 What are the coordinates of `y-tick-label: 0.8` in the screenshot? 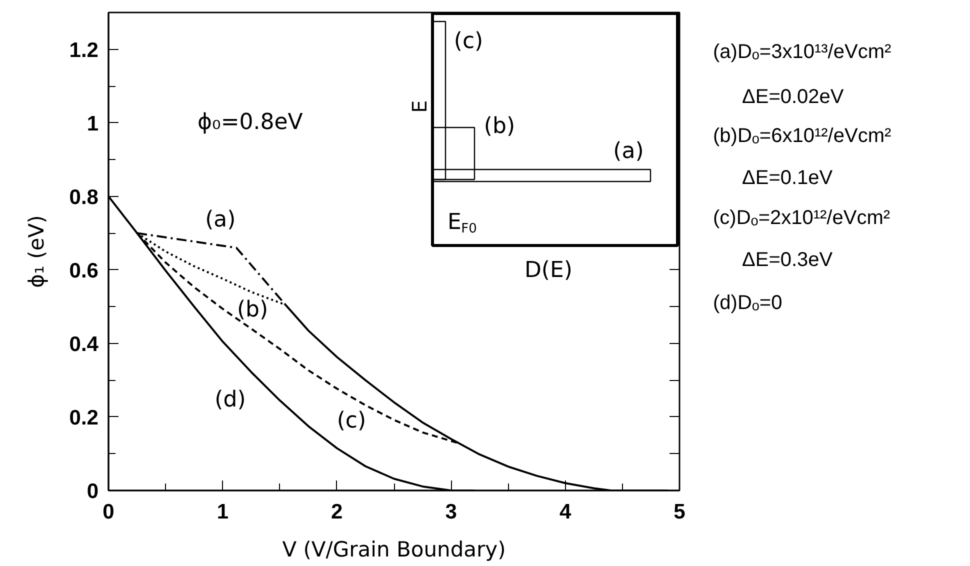 It's located at (84, 197).